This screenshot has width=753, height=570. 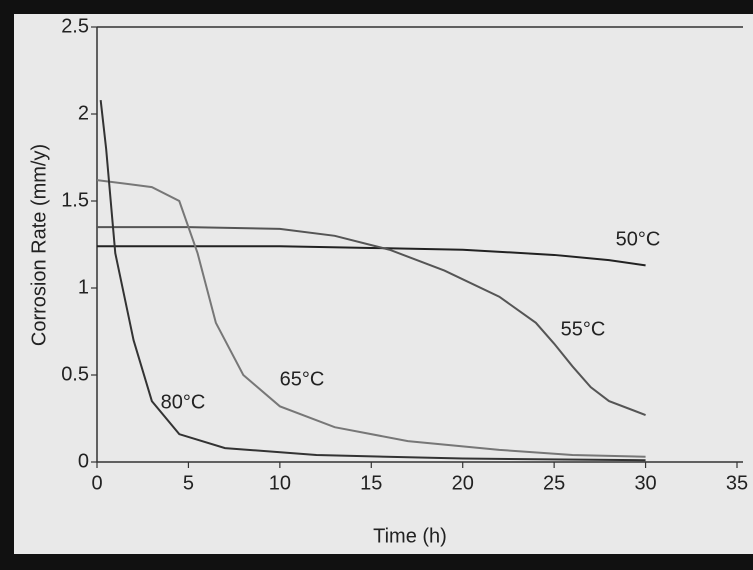 What do you see at coordinates (188, 483) in the screenshot?
I see `x-tick-label: 5` at bounding box center [188, 483].